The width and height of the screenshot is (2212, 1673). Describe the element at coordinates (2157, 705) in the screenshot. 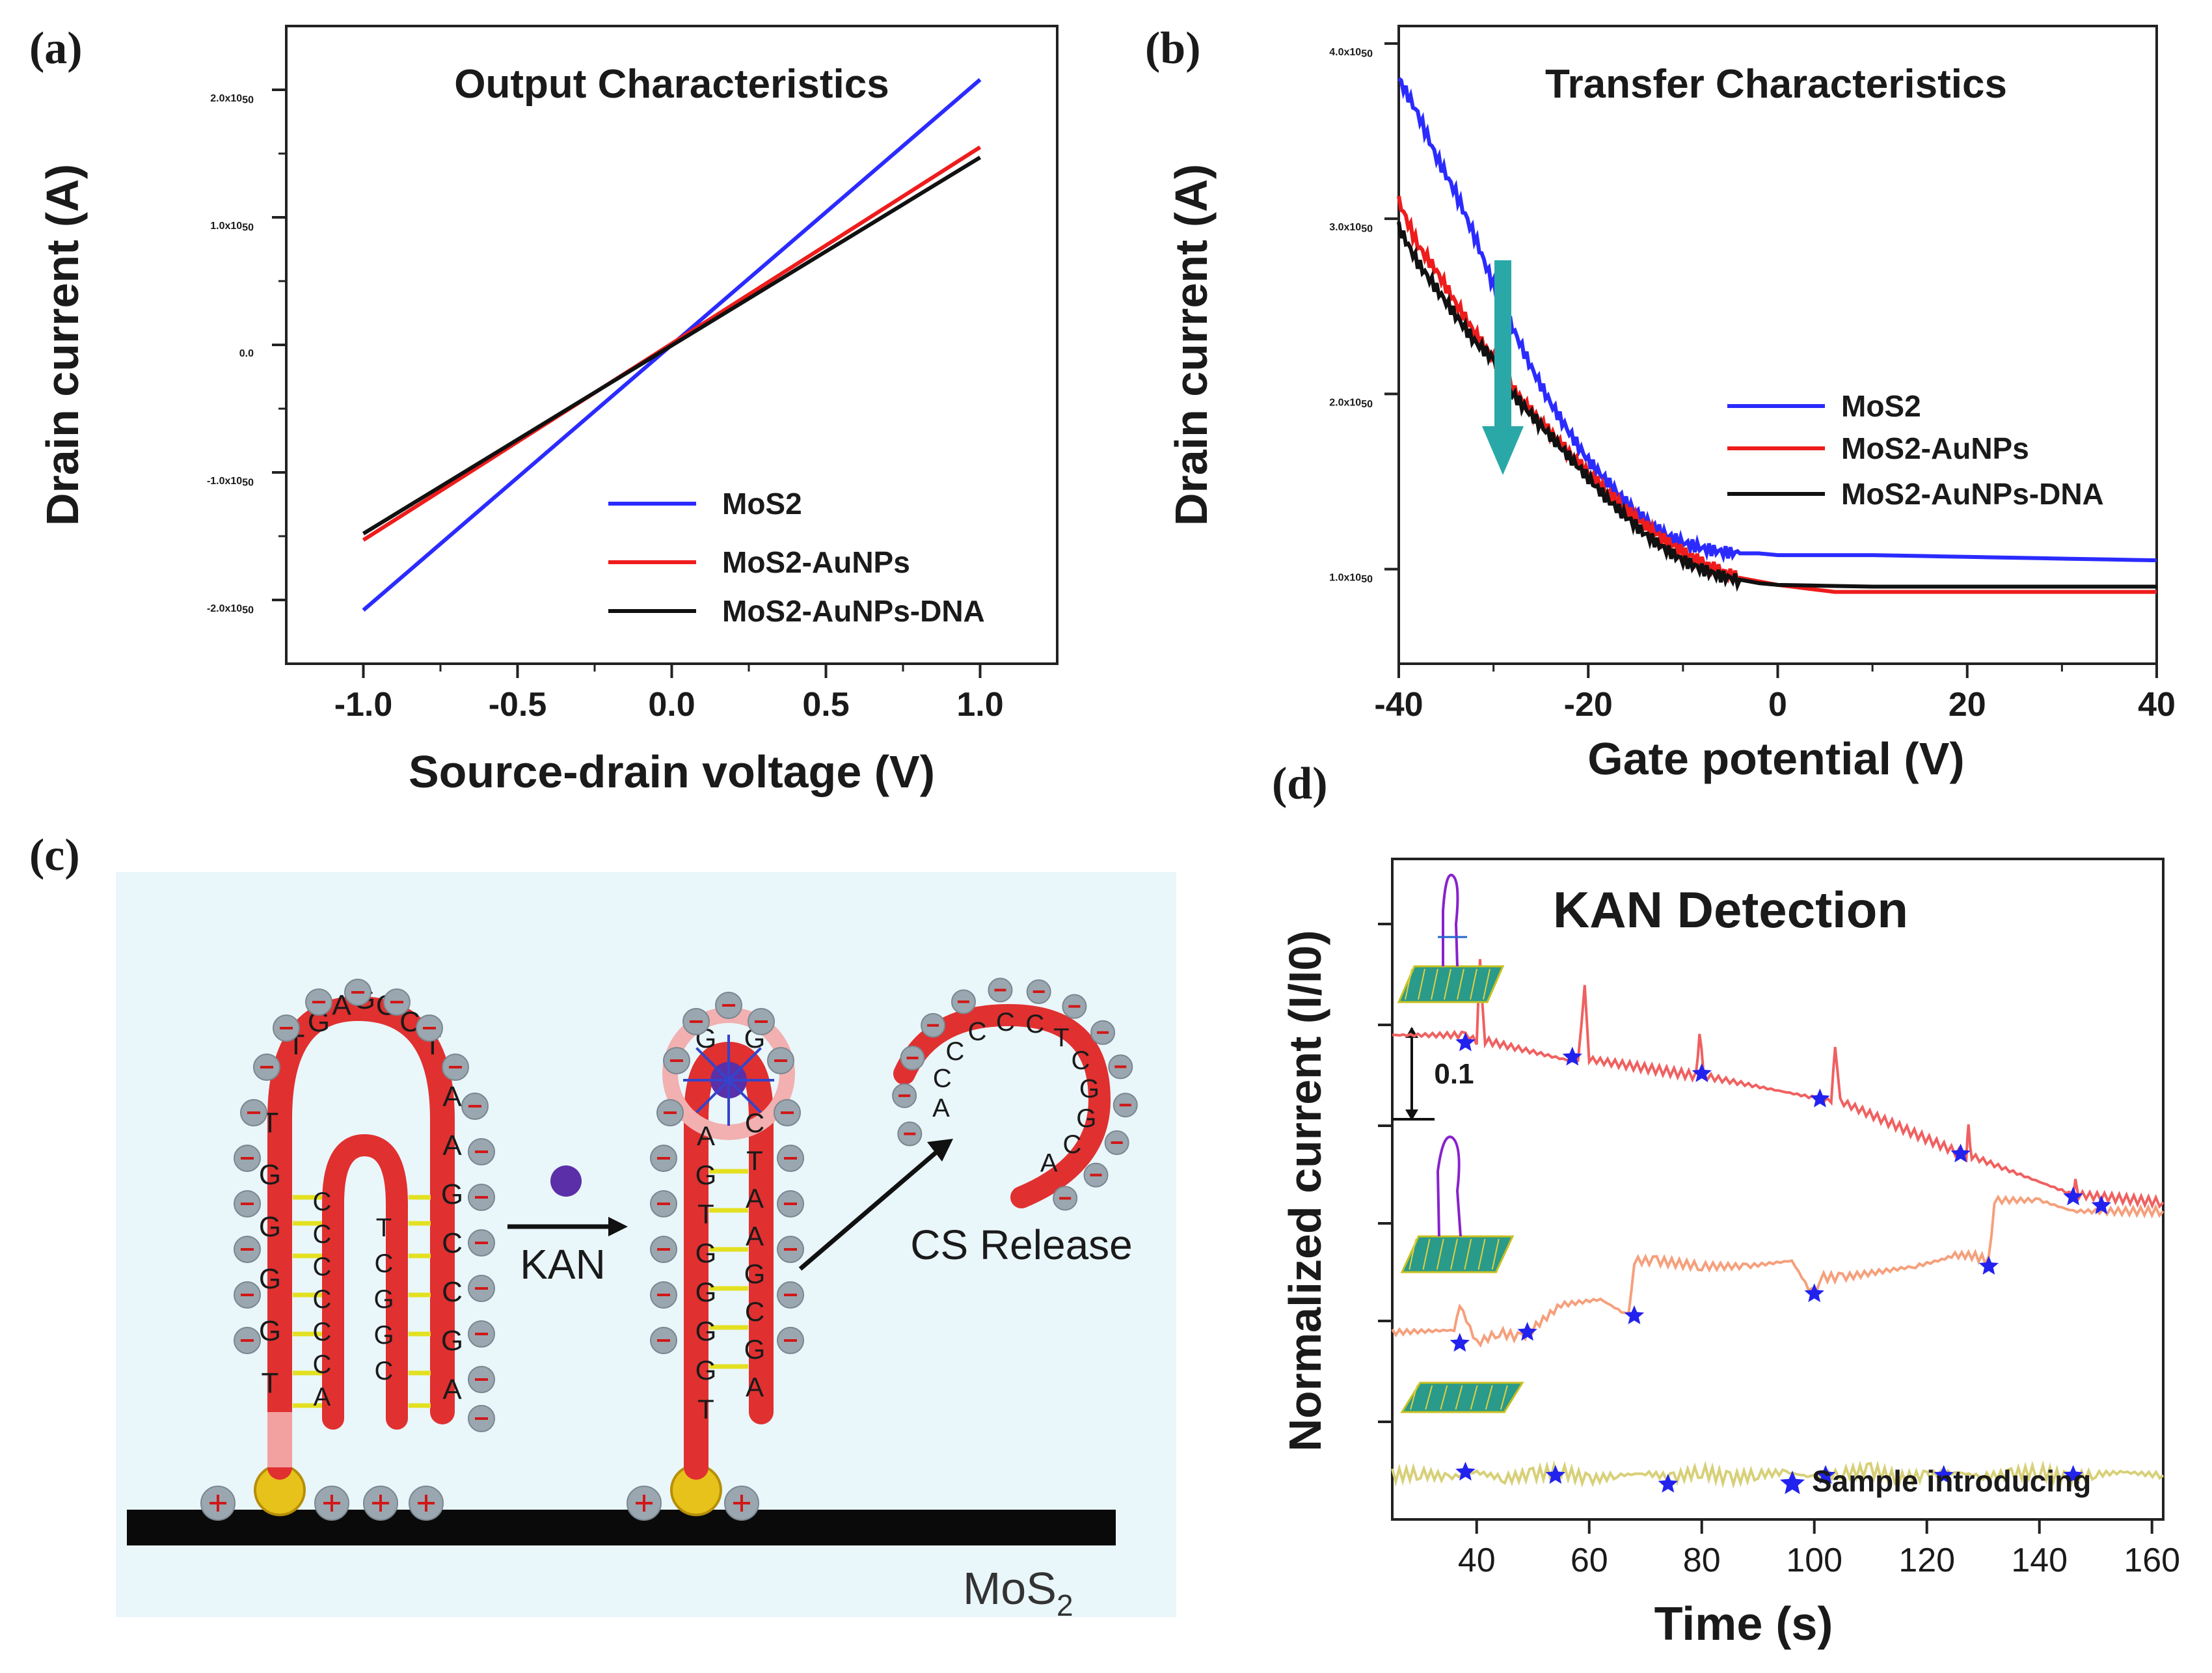

I see `x-tick-label: 40` at that location.